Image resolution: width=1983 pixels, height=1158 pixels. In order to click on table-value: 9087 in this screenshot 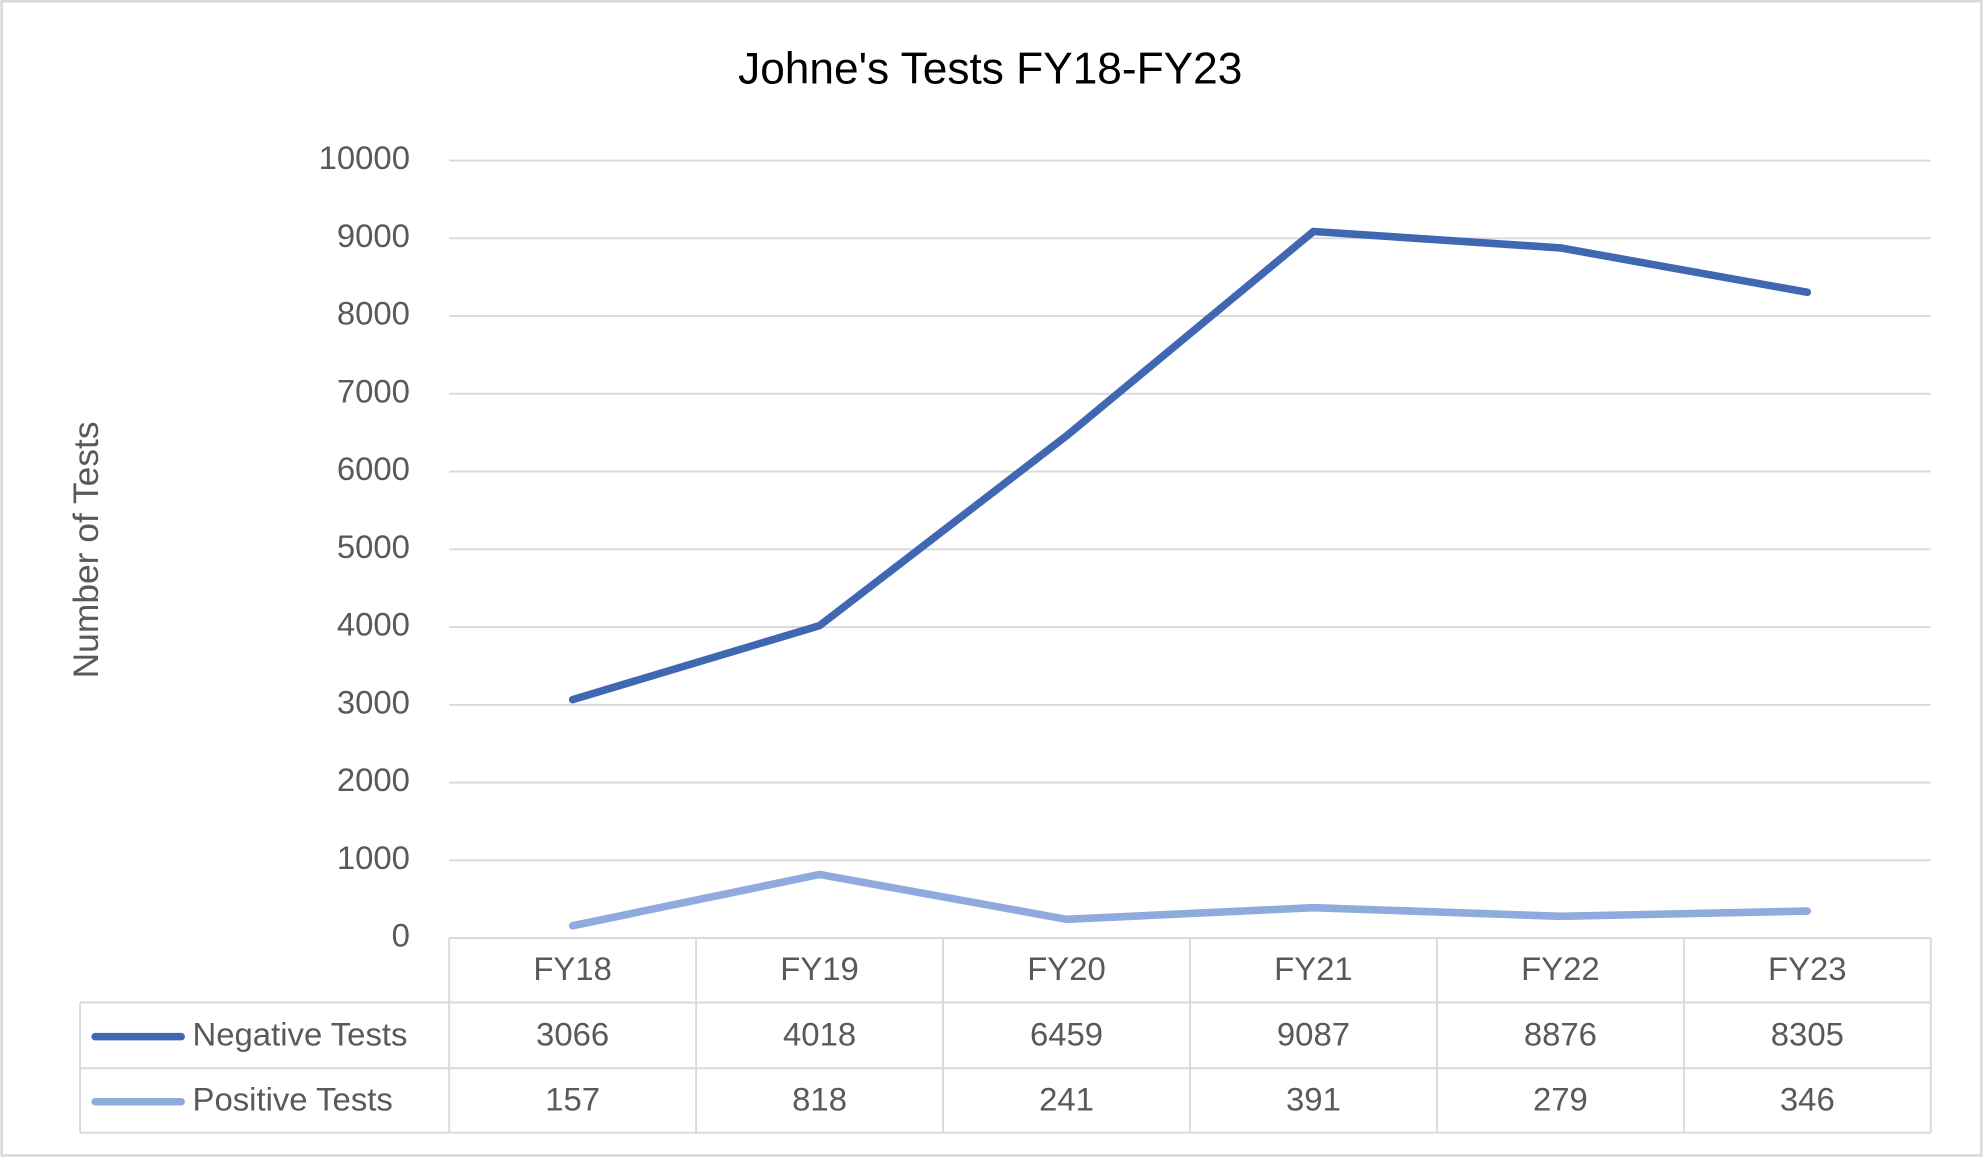, I will do `click(1313, 1033)`.